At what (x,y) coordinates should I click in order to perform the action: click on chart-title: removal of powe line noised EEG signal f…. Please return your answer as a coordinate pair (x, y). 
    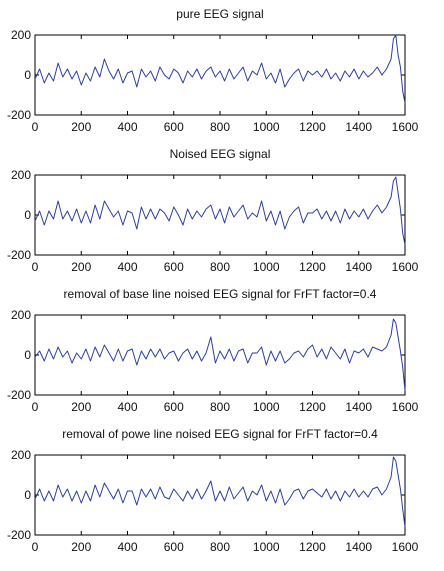
    Looking at the image, I should click on (220, 434).